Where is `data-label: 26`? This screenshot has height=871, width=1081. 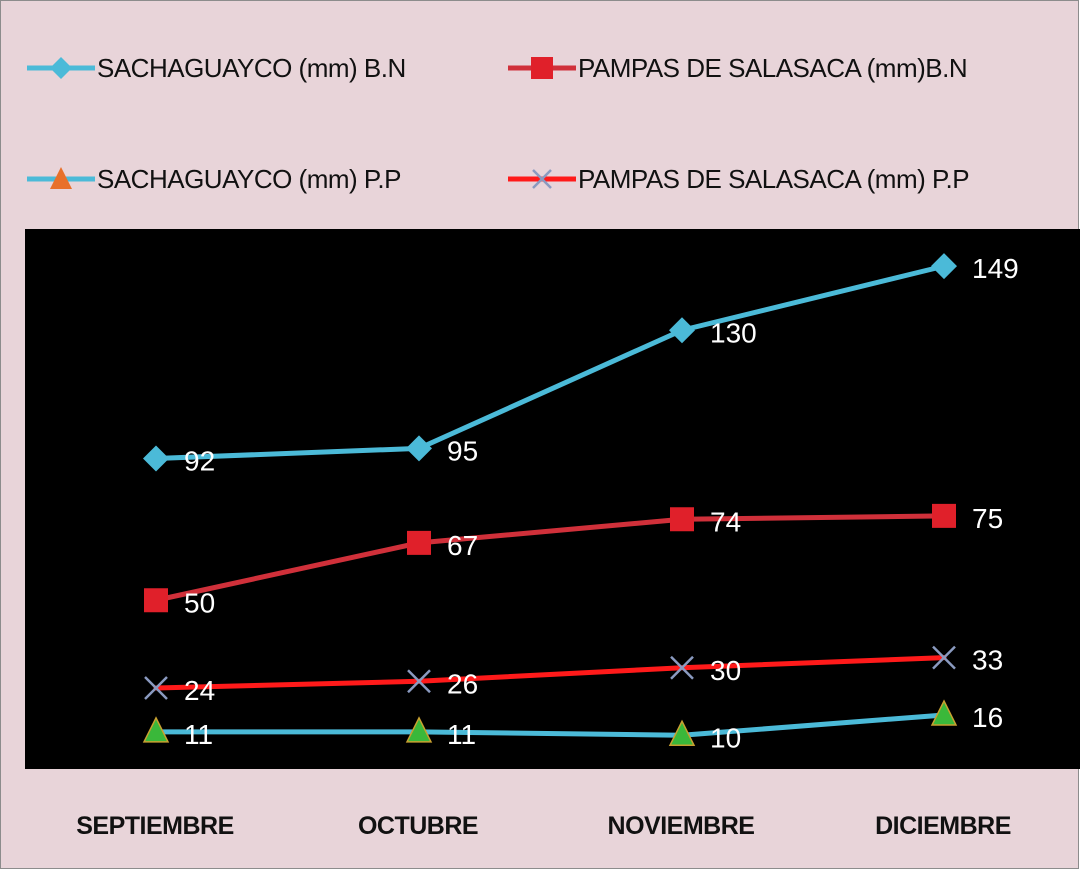
data-label: 26 is located at coordinates (462, 683).